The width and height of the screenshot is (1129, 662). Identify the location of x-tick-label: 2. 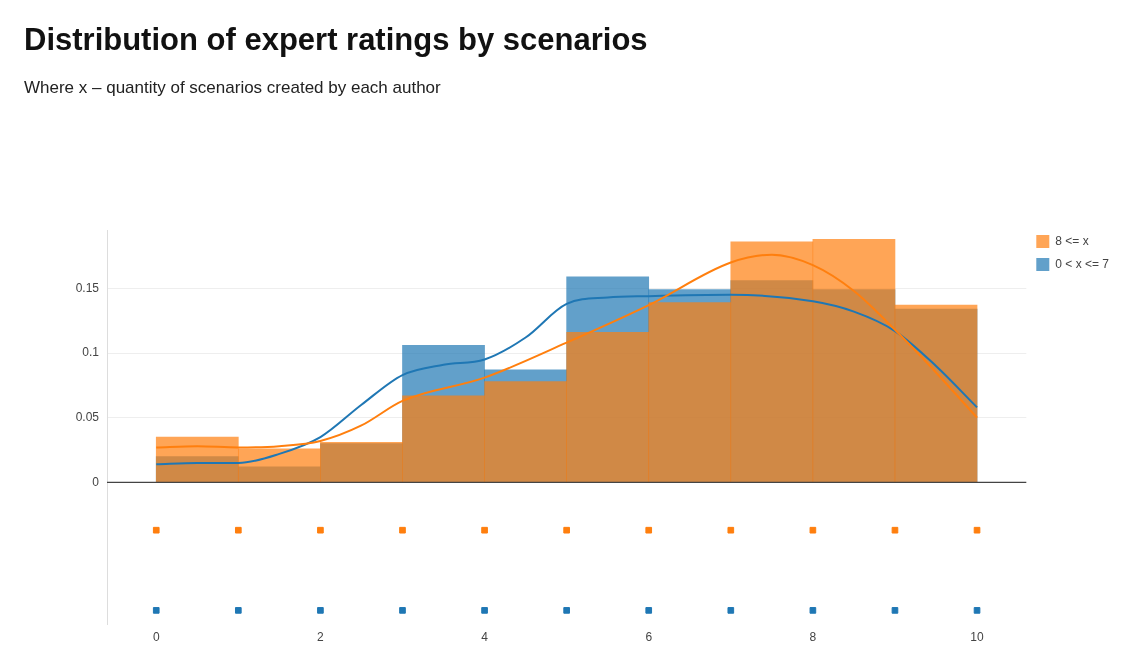
(321, 637).